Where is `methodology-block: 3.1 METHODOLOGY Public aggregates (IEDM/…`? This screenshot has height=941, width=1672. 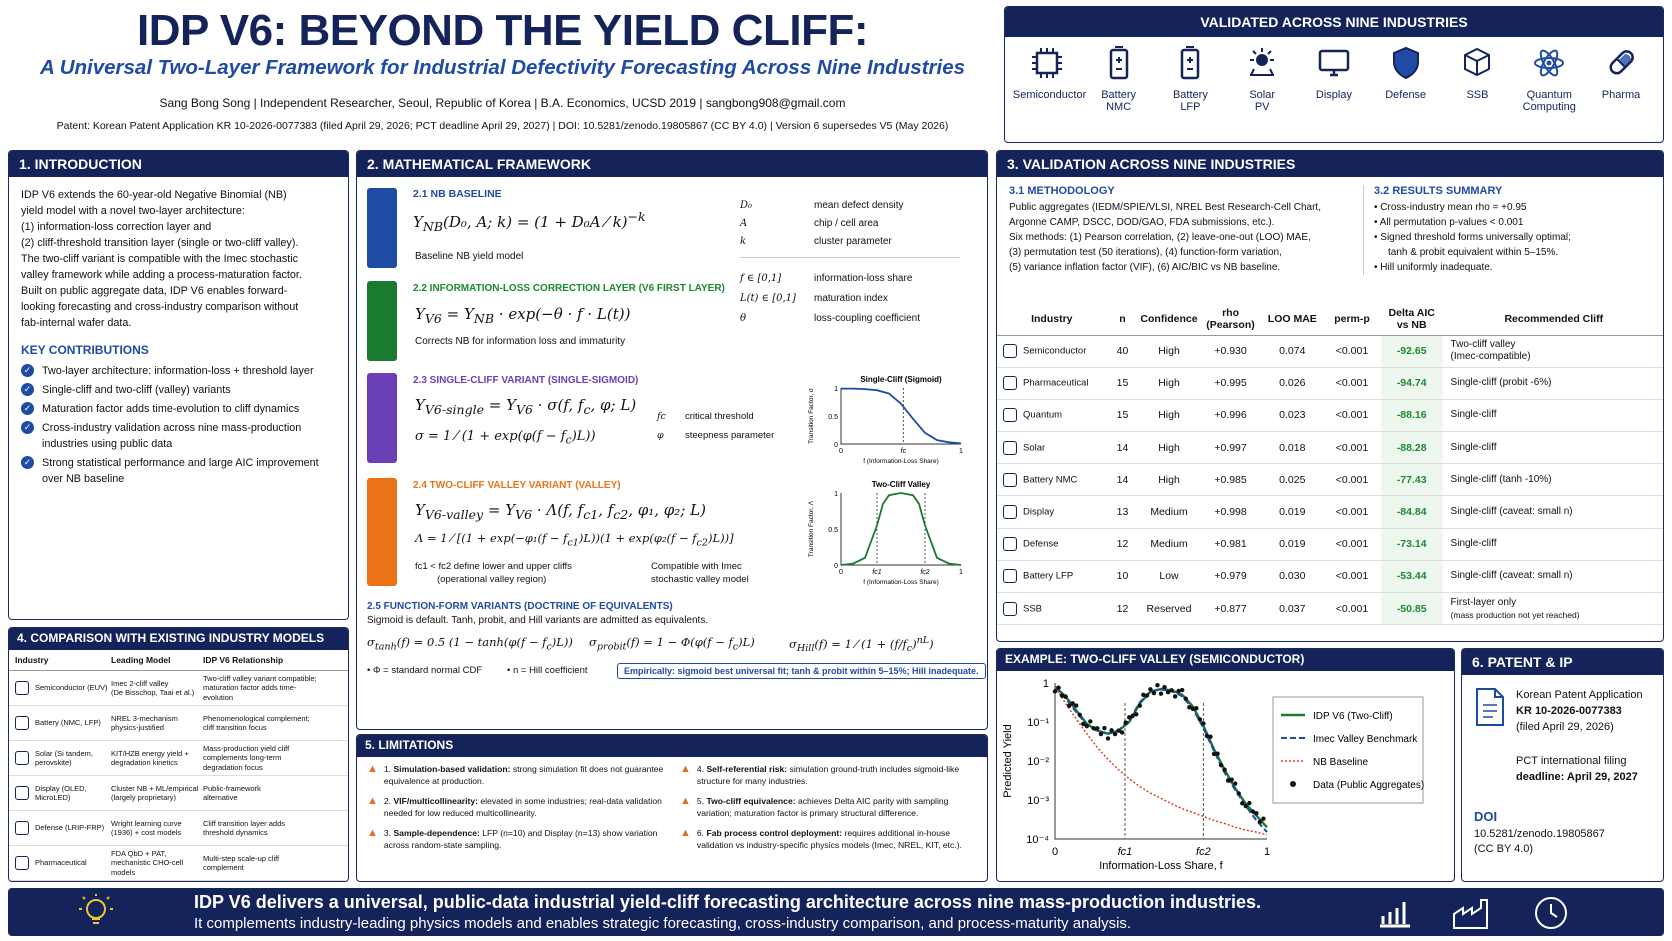
methodology-block: 3.1 METHODOLOGY Public aggregates (IEDM/… is located at coordinates (1181, 230).